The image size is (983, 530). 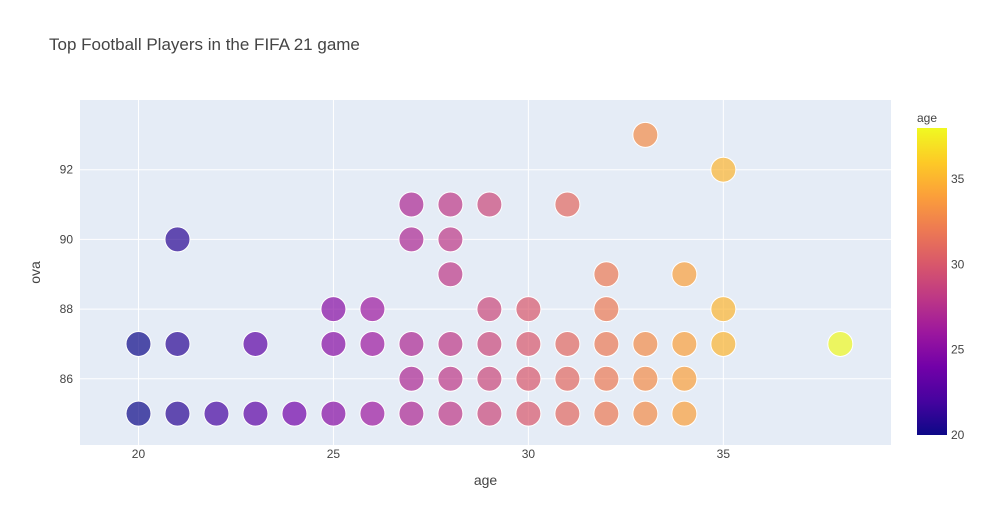 I want to click on colorbar-tick-label: 35, so click(x=958, y=179).